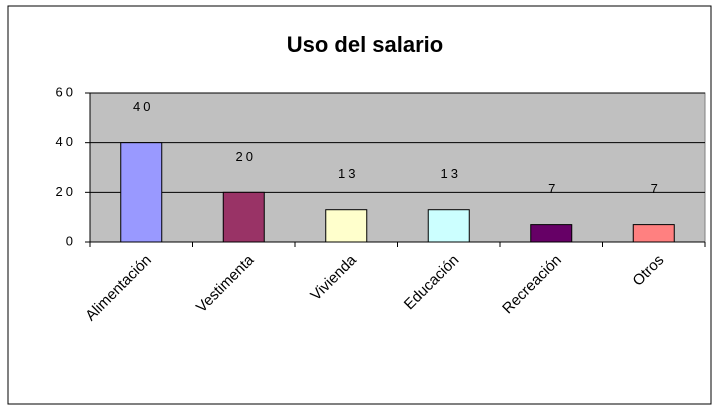 Image resolution: width=719 pixels, height=411 pixels. What do you see at coordinates (66, 91) in the screenshot?
I see `y-tick-label: 60` at bounding box center [66, 91].